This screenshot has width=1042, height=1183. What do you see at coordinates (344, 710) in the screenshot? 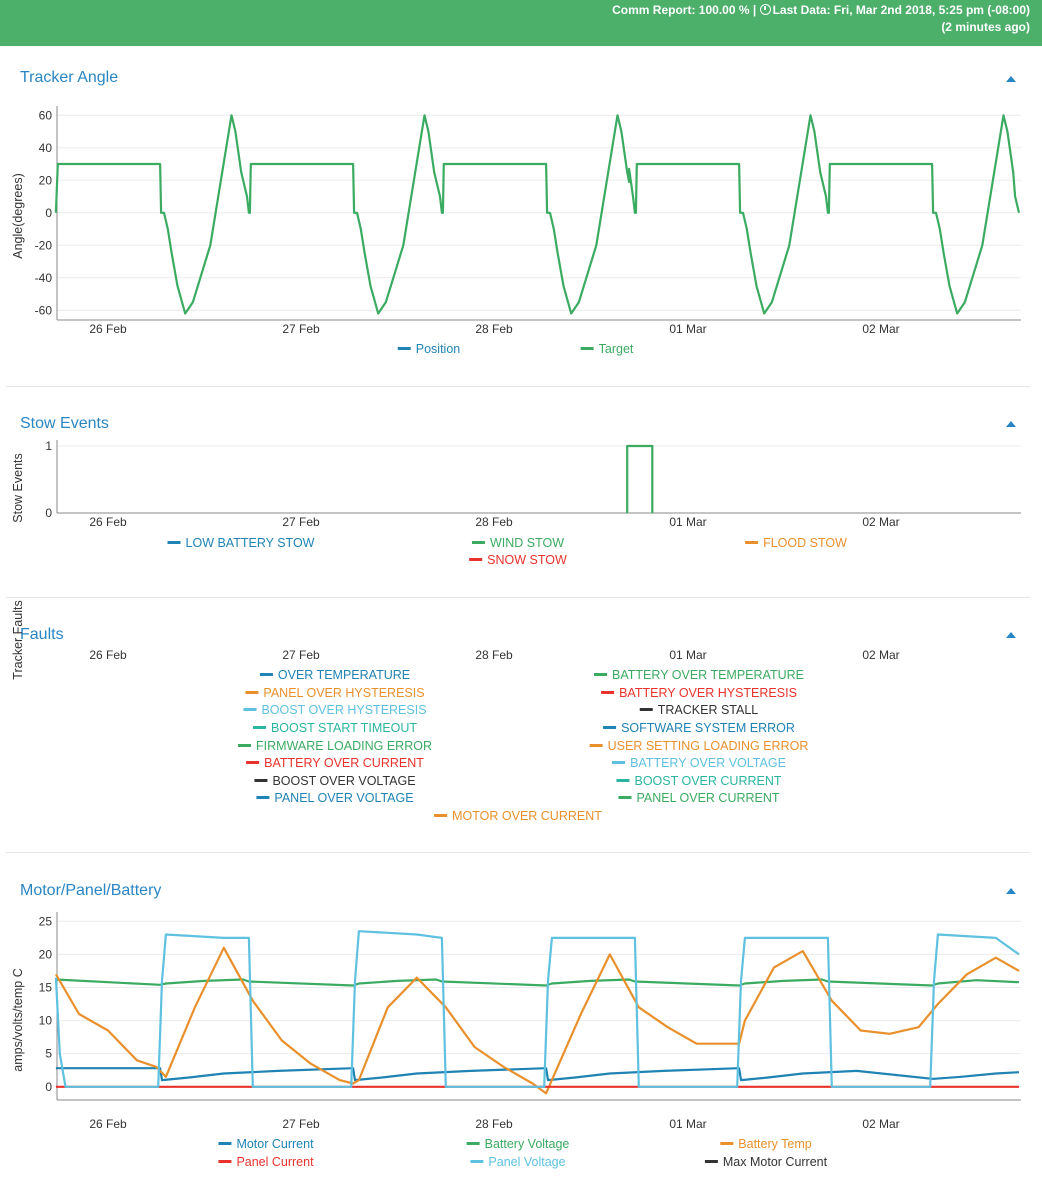
I see `legend-label: BOOST OVER HYSTERESIS` at bounding box center [344, 710].